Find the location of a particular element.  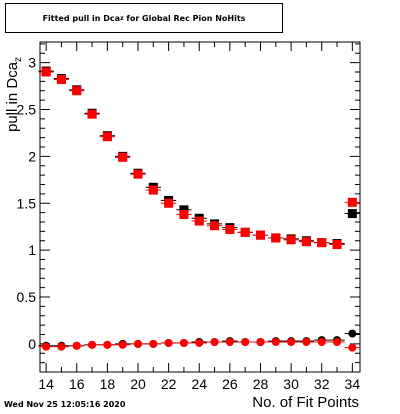

y-axis-label: pull in Dcaz is located at coordinates (14, 94).